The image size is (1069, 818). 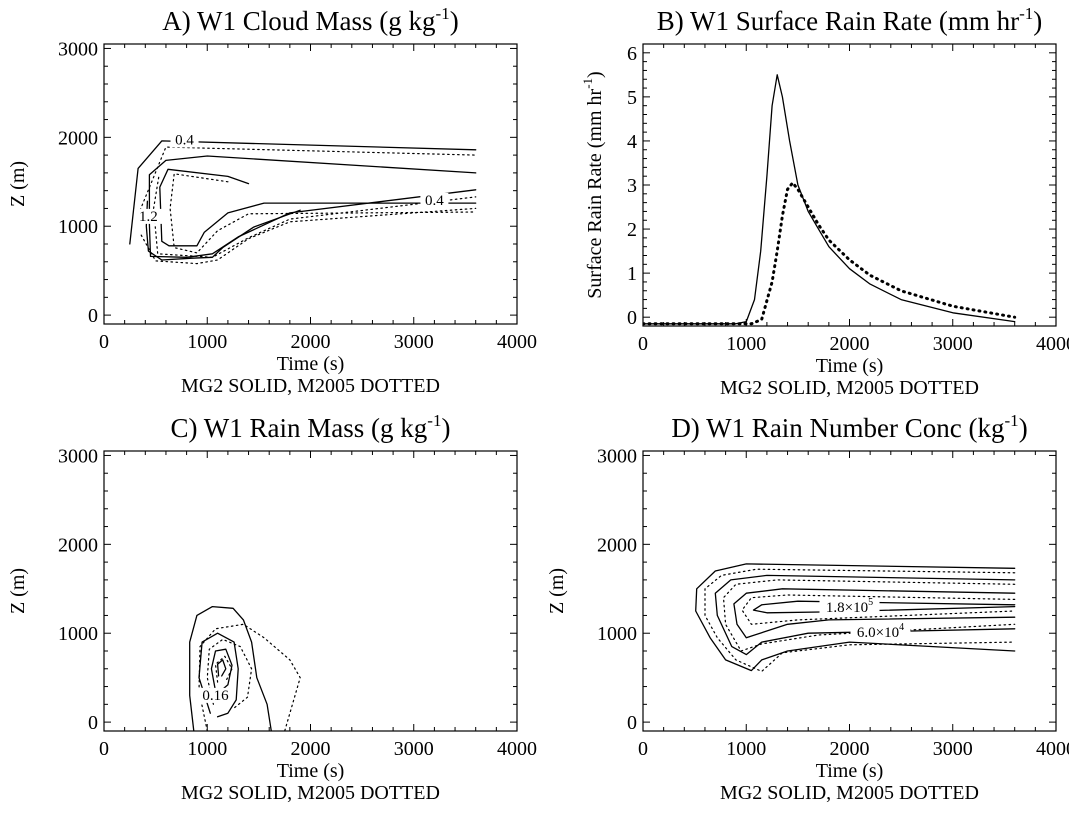 I want to click on y-axis-label: Surface Rain Rate (mm hr-1), so click(x=593, y=184).